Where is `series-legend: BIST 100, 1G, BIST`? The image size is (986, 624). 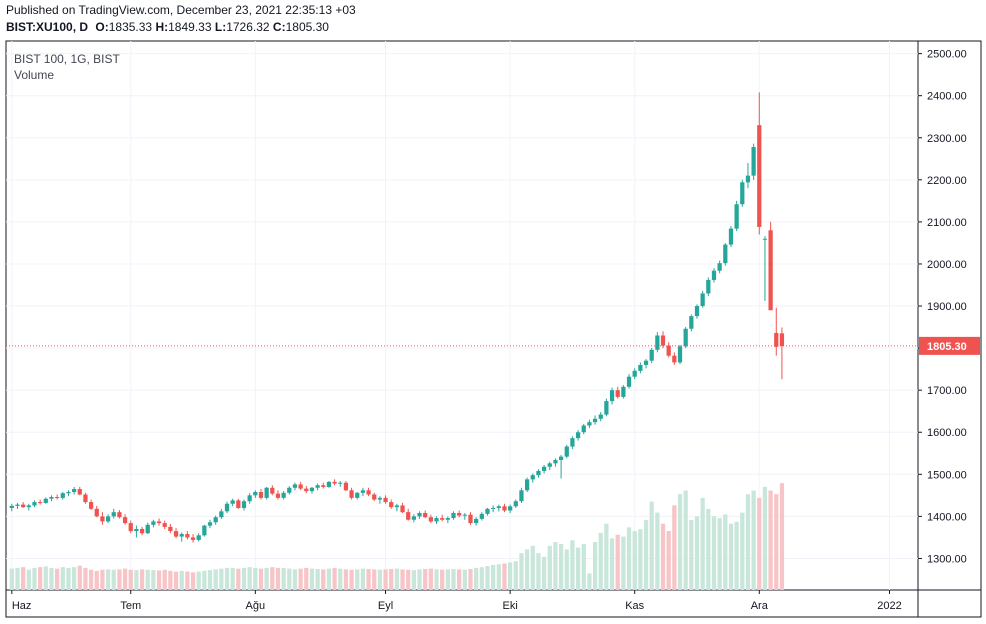
series-legend: BIST 100, 1G, BIST is located at coordinates (67, 59).